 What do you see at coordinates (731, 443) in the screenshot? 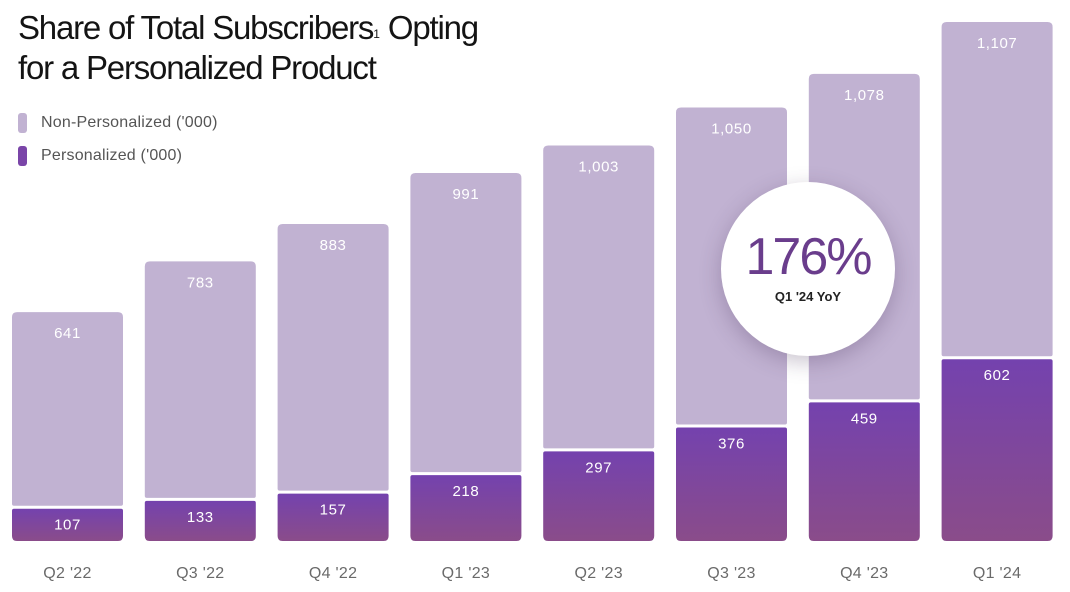
I see `data-label-personalized: 376` at bounding box center [731, 443].